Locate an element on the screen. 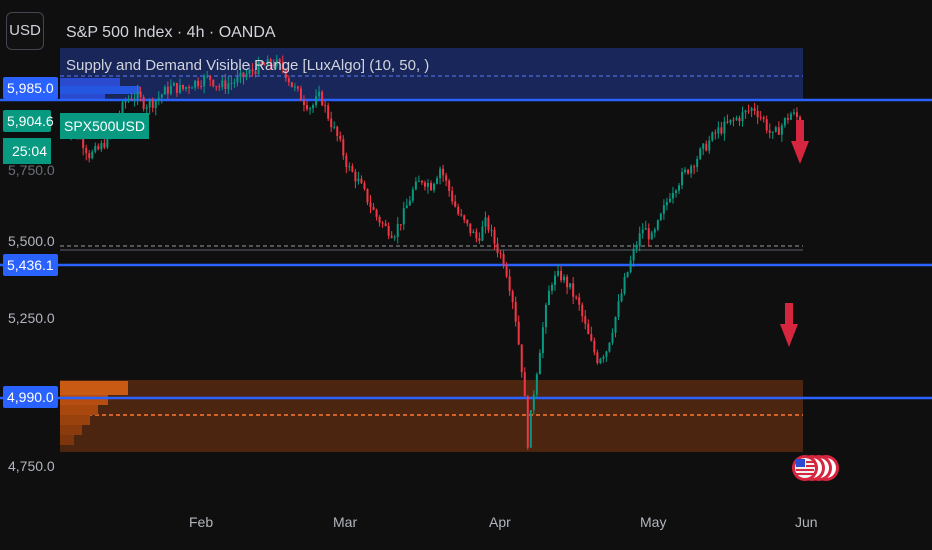 The width and height of the screenshot is (932, 550). currency-button: USD is located at coordinates (25, 31).